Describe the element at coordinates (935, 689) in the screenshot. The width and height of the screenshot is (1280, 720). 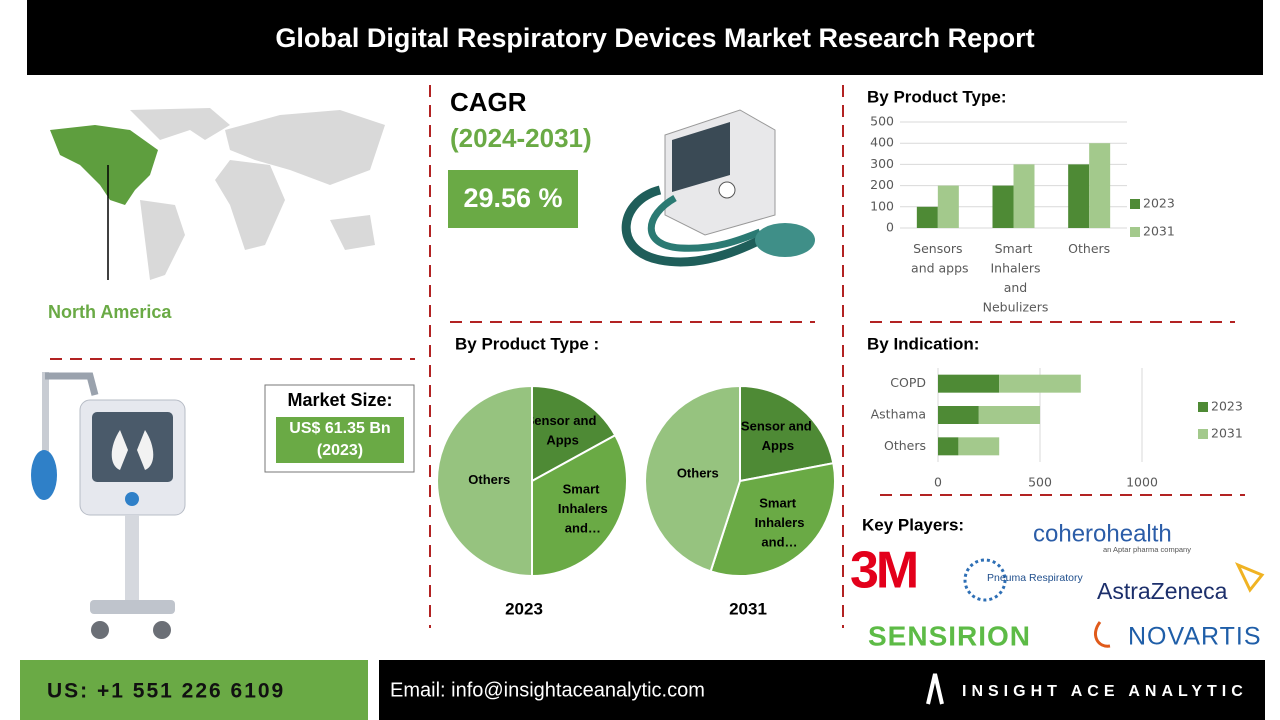
I see `brand-mark` at that location.